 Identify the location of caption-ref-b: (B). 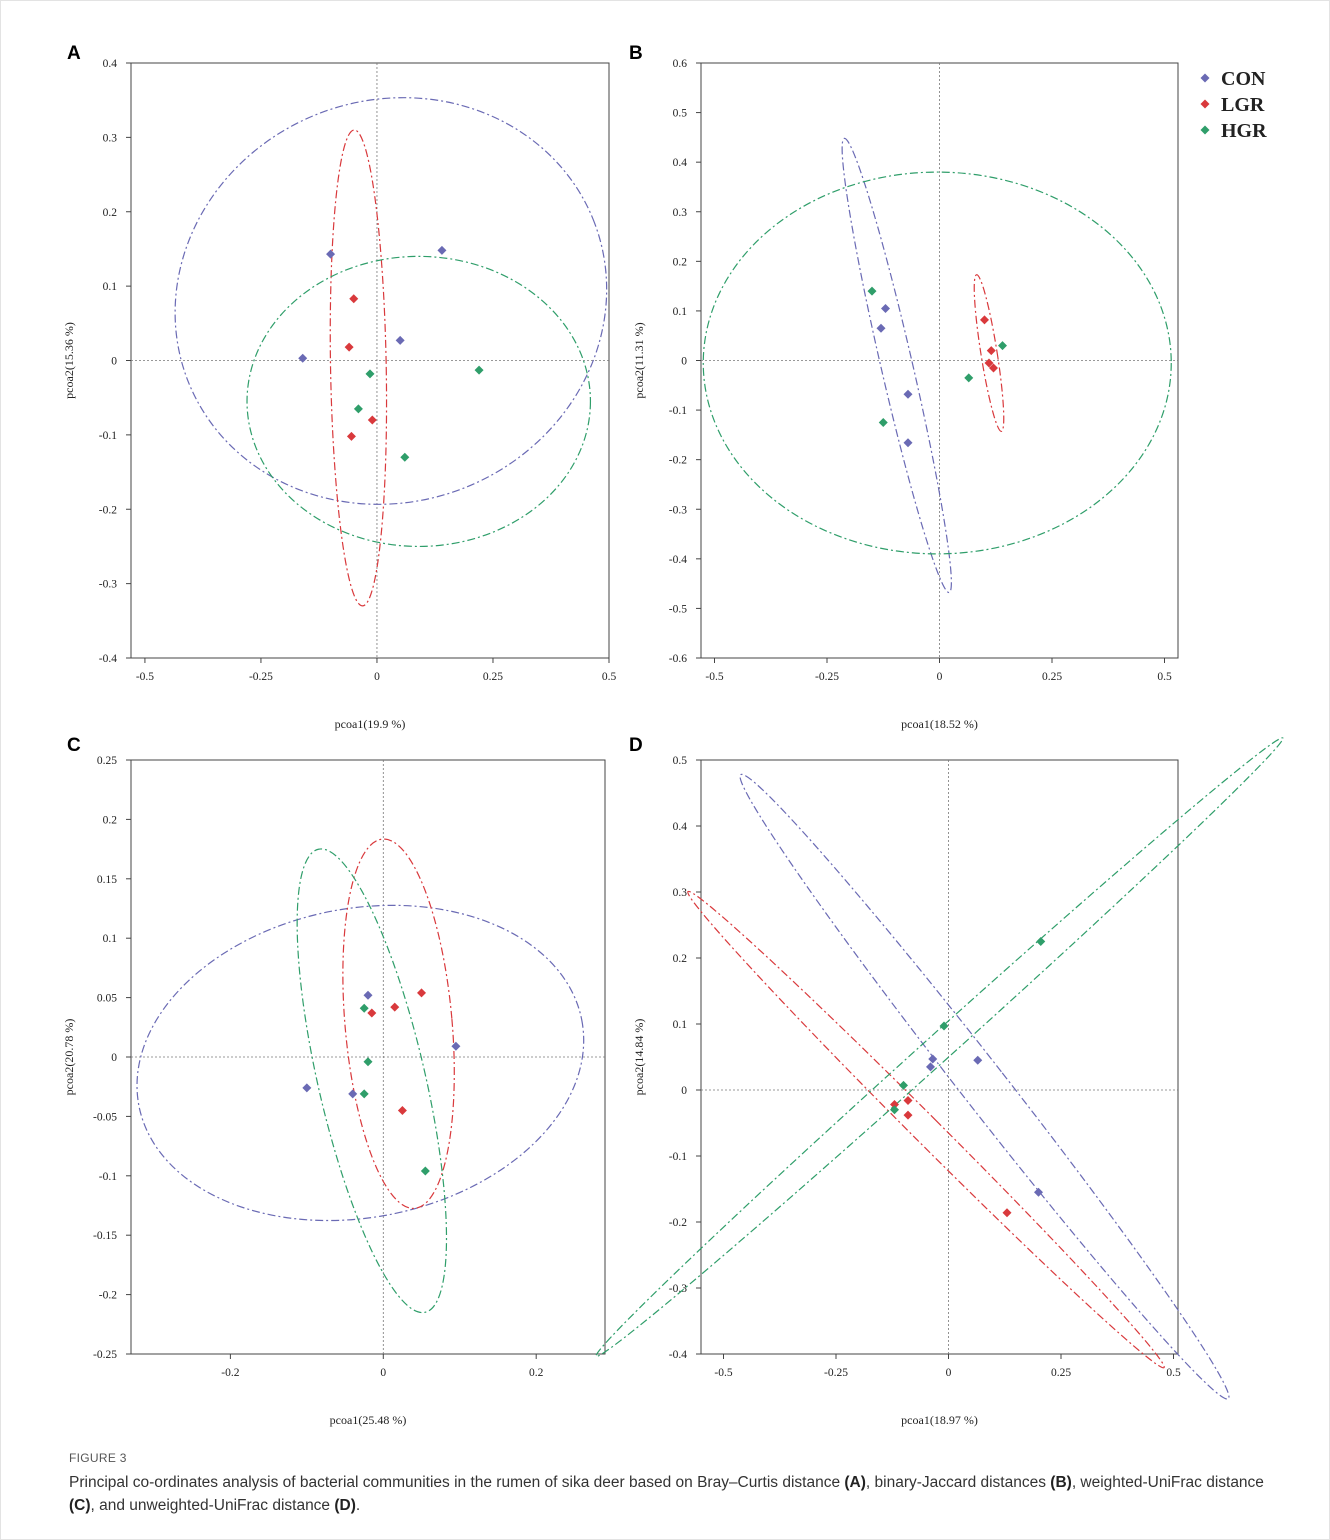
(1061, 1482).